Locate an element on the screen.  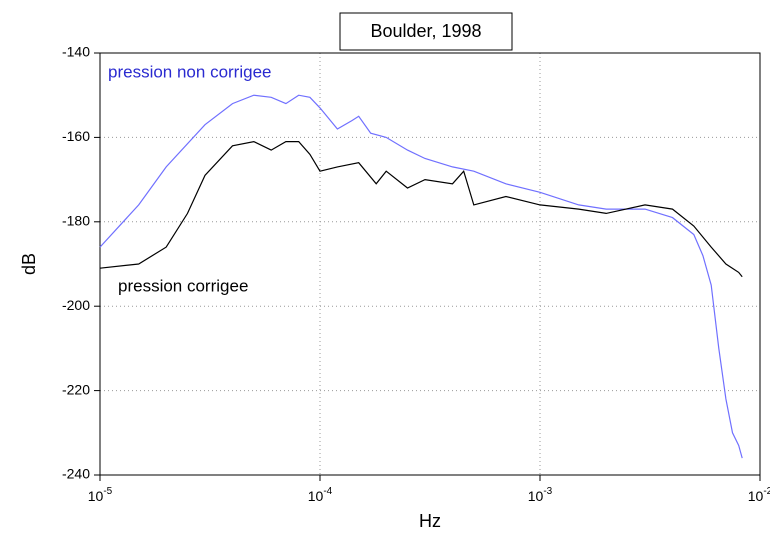
y-axis-label: dB is located at coordinates (29, 264).